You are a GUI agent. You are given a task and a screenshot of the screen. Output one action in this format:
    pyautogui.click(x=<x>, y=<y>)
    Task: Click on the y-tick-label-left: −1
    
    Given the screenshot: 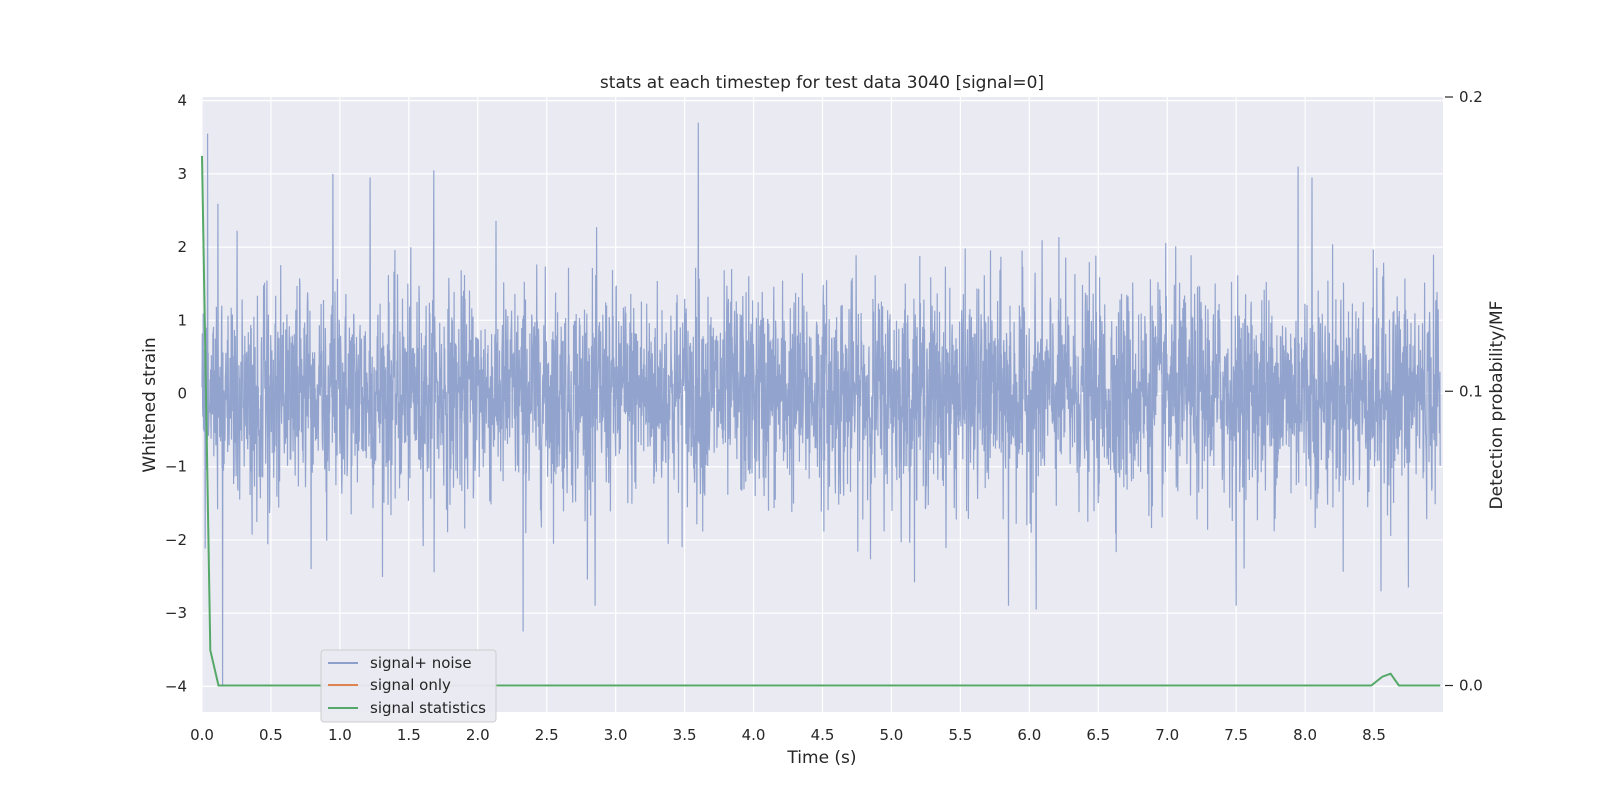 What is the action you would take?
    pyautogui.click(x=176, y=467)
    